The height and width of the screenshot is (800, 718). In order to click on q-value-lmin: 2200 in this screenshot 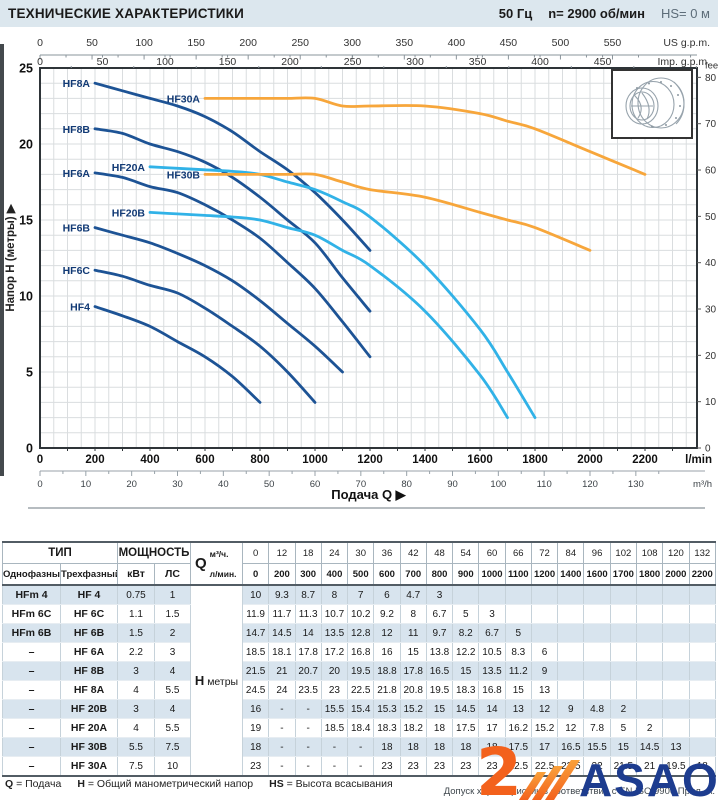, I will do `click(702, 574)`.